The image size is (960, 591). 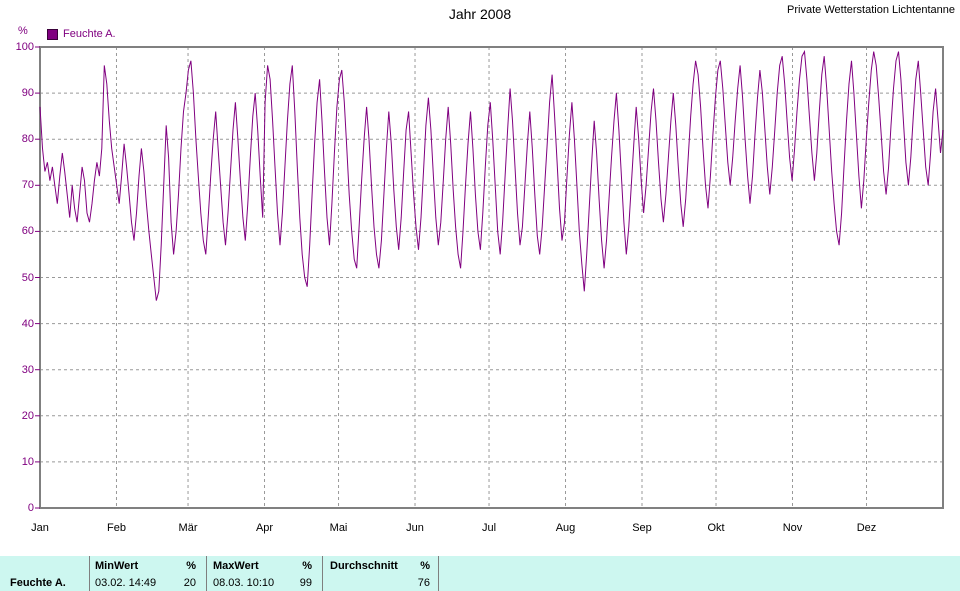 What do you see at coordinates (24, 47) in the screenshot?
I see `y-tick-label: 100` at bounding box center [24, 47].